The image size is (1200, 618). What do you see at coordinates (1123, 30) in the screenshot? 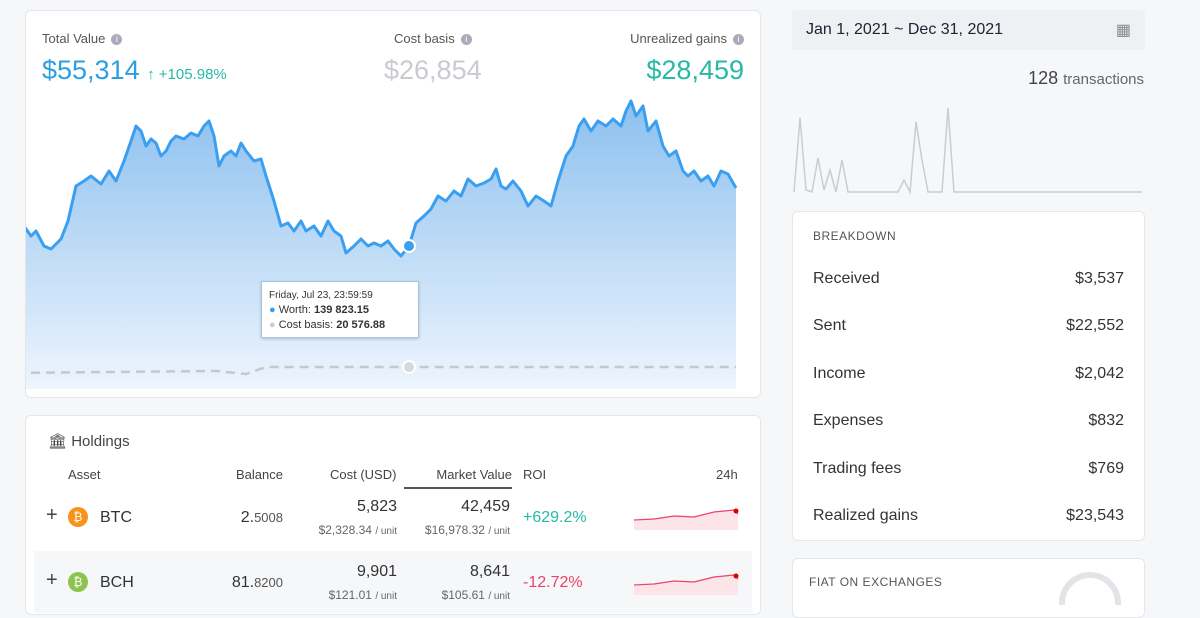
I see `calendar-icon: ▦` at bounding box center [1123, 30].